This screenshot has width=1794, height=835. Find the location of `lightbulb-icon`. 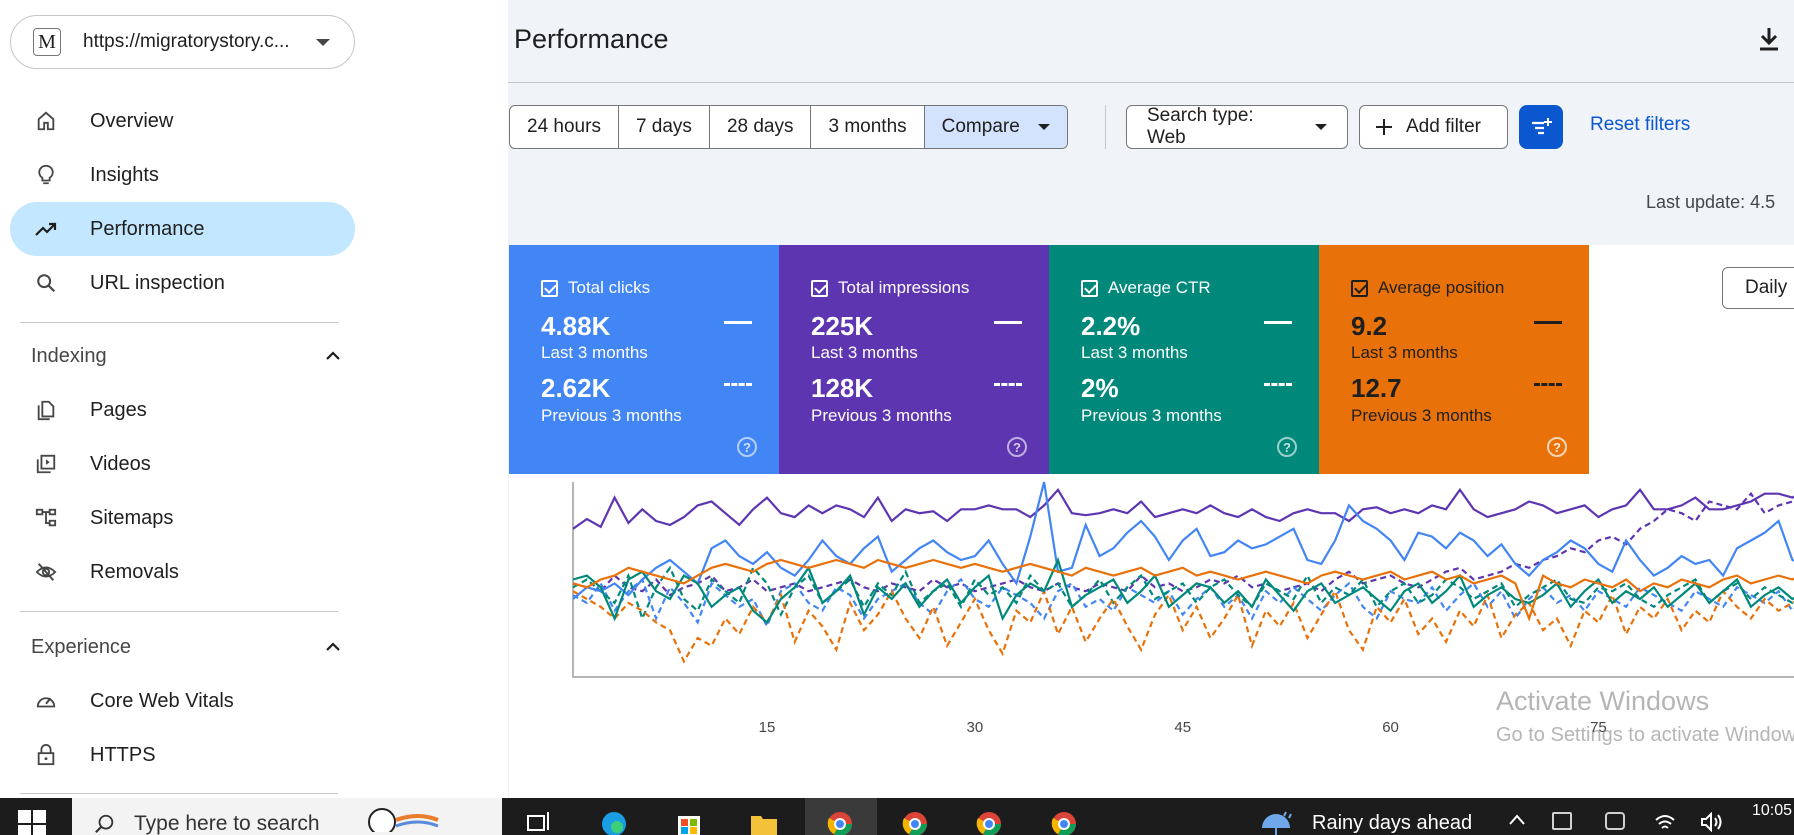

lightbulb-icon is located at coordinates (46, 175).